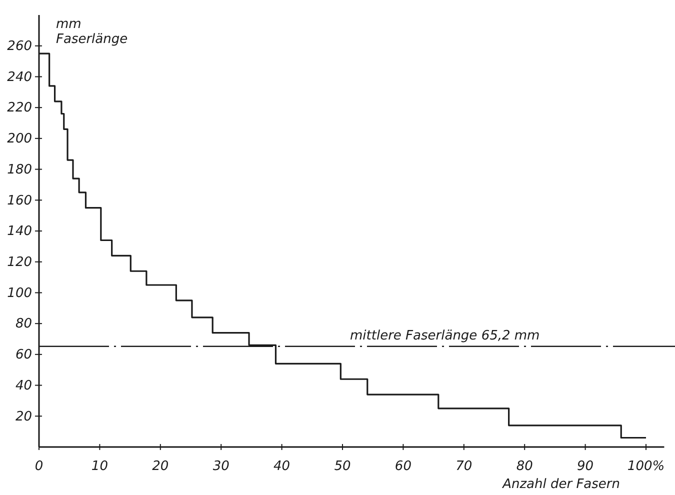  Describe the element at coordinates (646, 466) in the screenshot. I see `x-tick-label: 100%` at that location.